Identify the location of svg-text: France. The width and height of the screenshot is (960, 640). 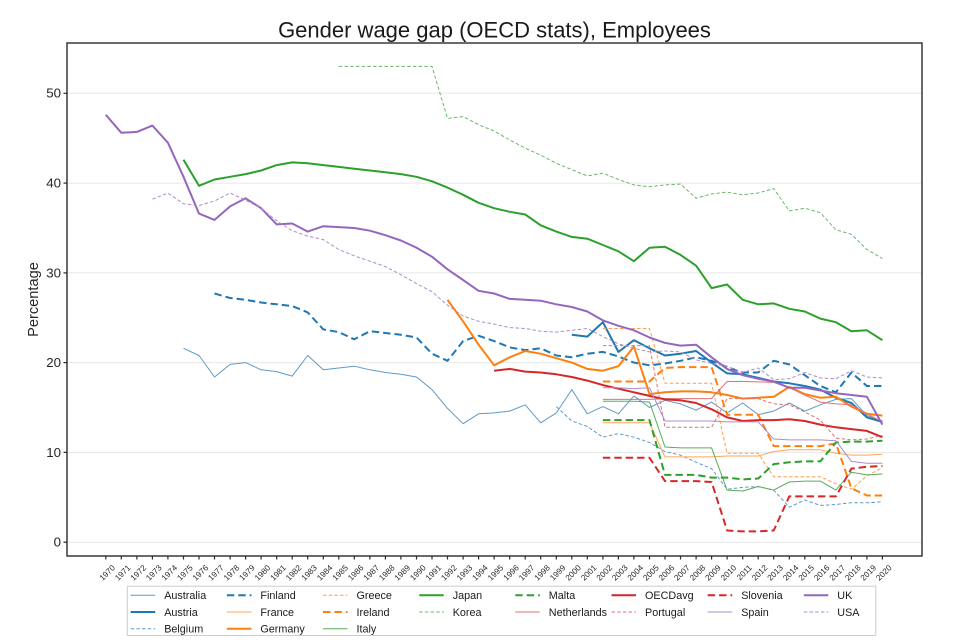
(277, 613).